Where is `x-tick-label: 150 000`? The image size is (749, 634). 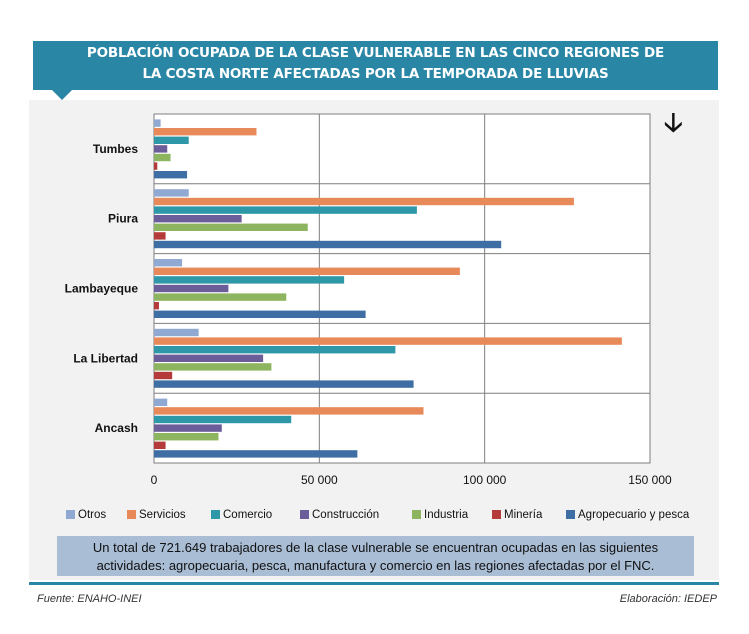
x-tick-label: 150 000 is located at coordinates (650, 480).